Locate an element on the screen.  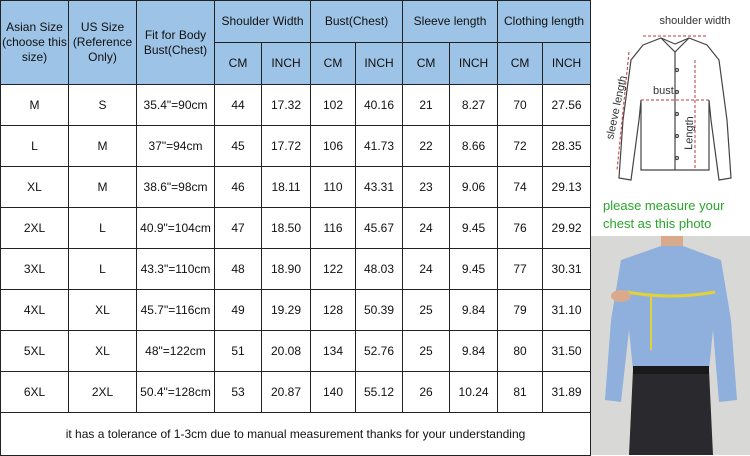
data-cell: 29.13 is located at coordinates (567, 187).